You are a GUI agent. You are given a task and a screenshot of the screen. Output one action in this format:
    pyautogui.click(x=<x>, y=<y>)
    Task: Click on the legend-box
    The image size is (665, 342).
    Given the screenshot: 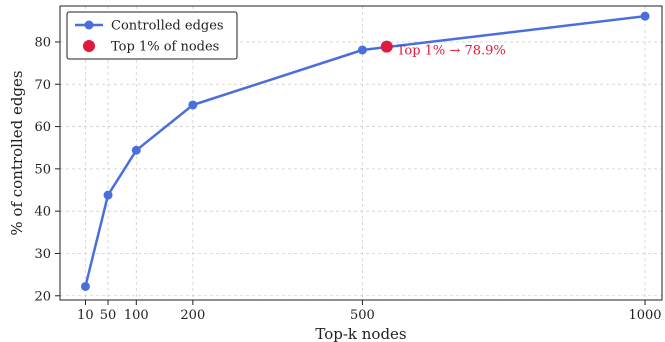 What is the action you would take?
    pyautogui.click(x=152, y=35)
    